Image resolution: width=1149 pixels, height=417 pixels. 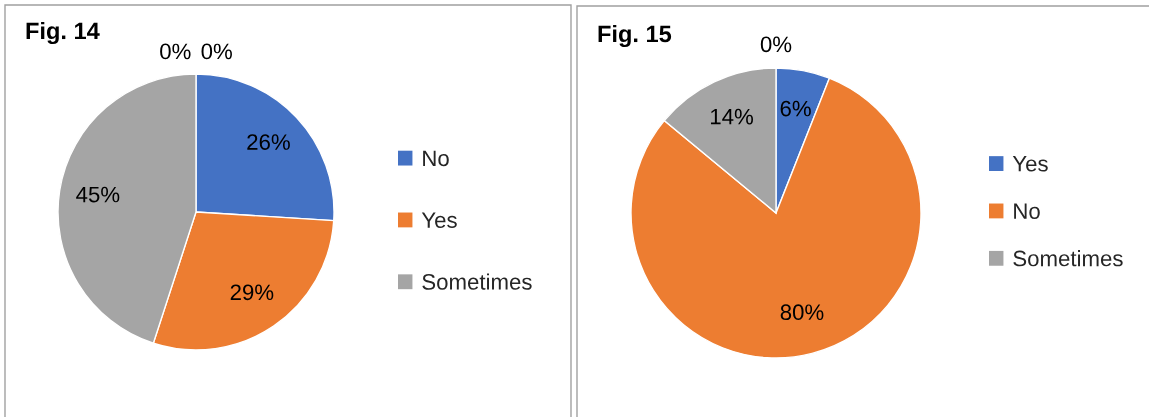 I want to click on chart-title: Fig. 14, so click(x=63, y=33).